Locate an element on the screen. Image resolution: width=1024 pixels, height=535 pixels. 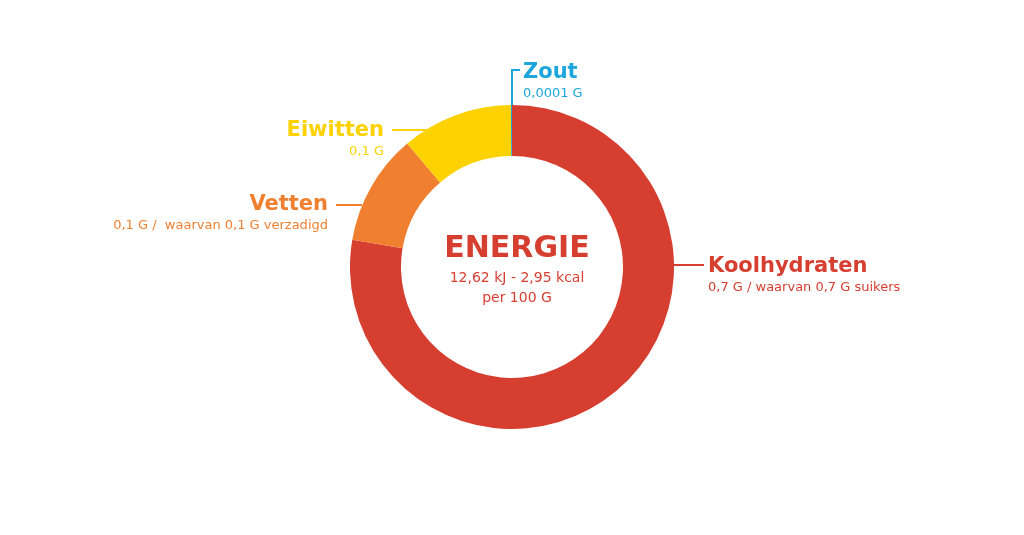
slice-label: Zout is located at coordinates (550, 71).